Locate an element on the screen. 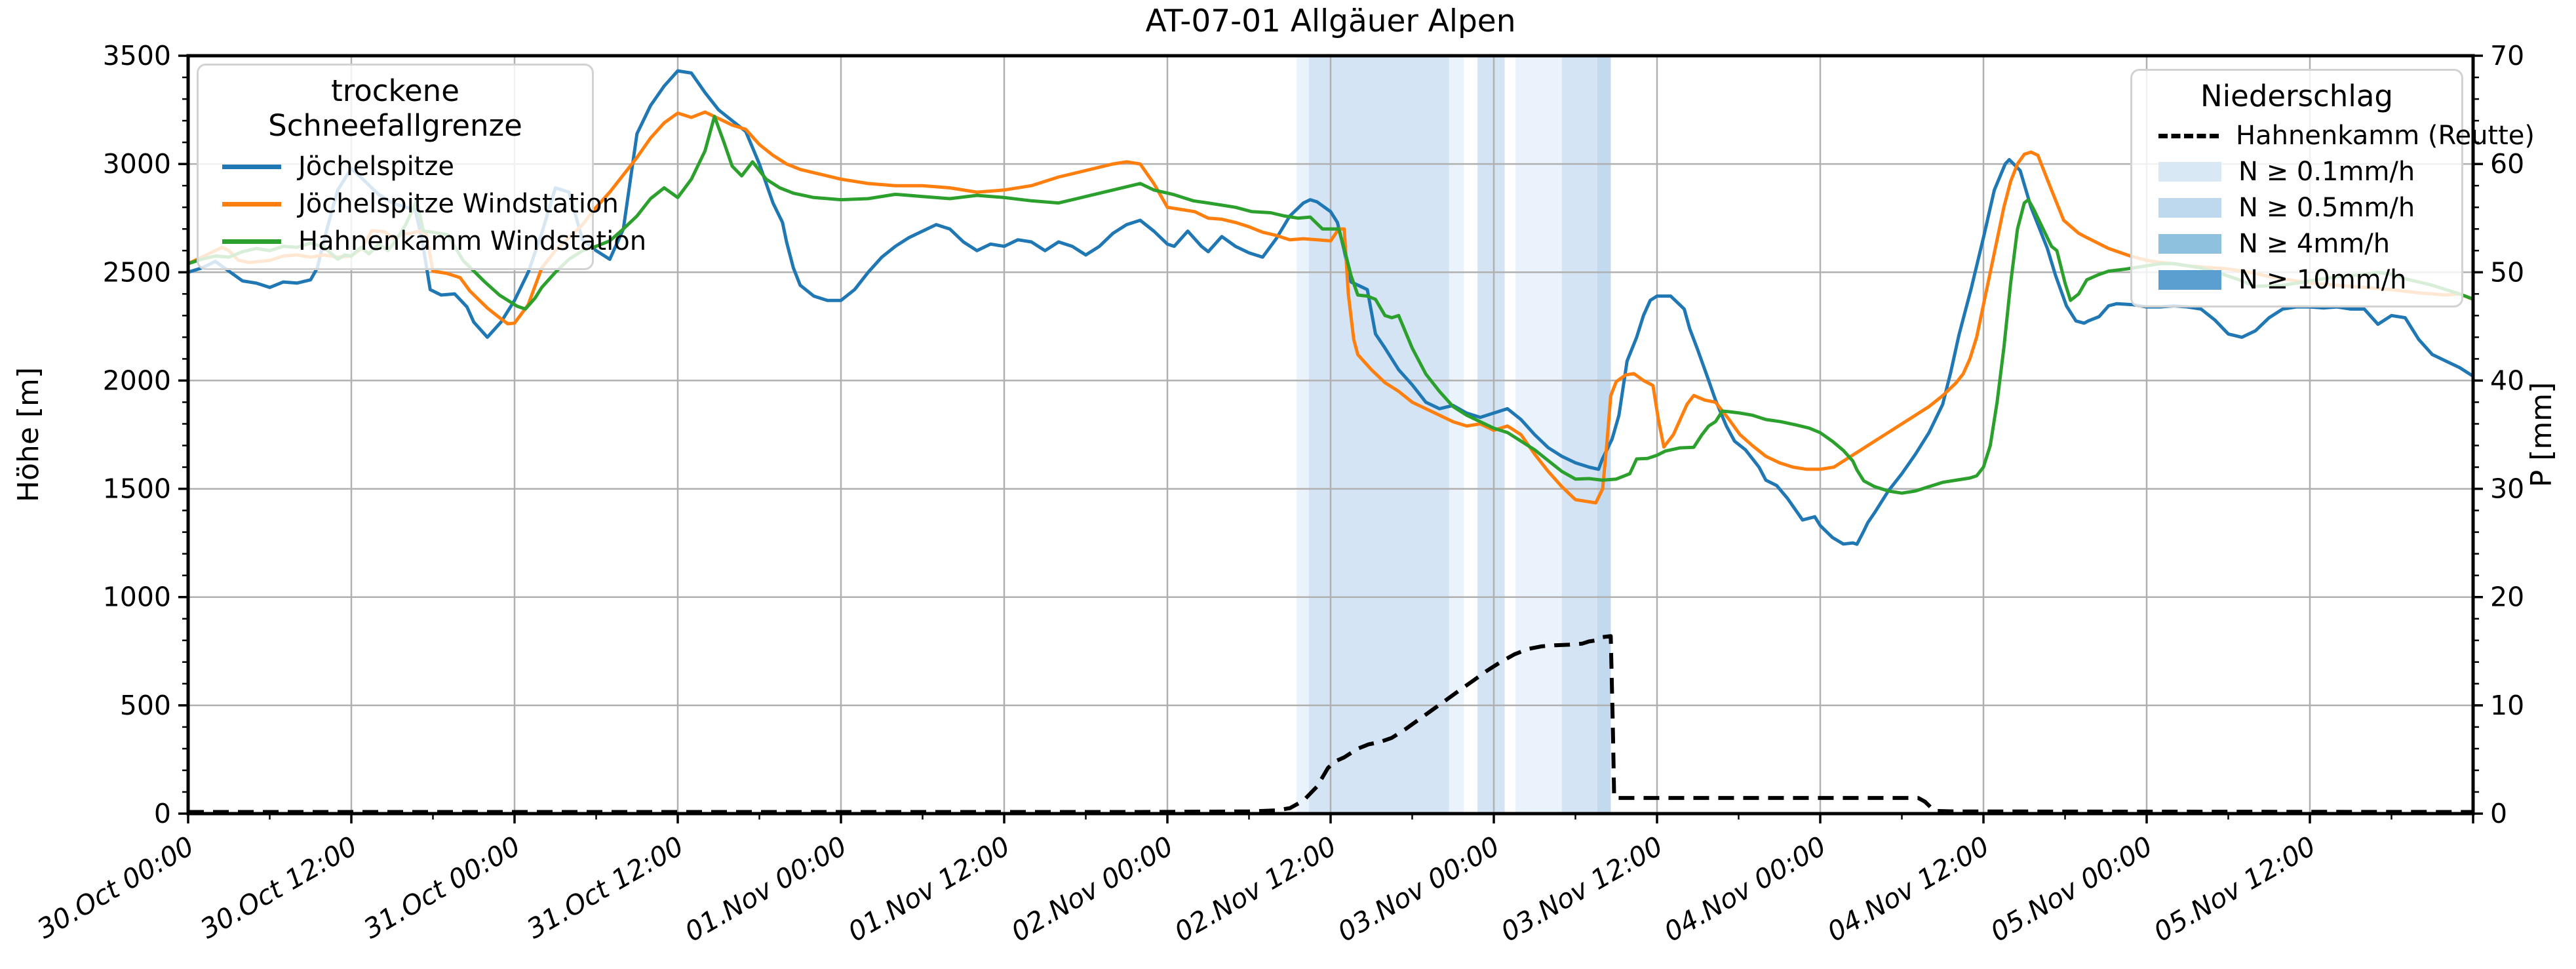  y-right-tick-label: 70 is located at coordinates (2507, 55).